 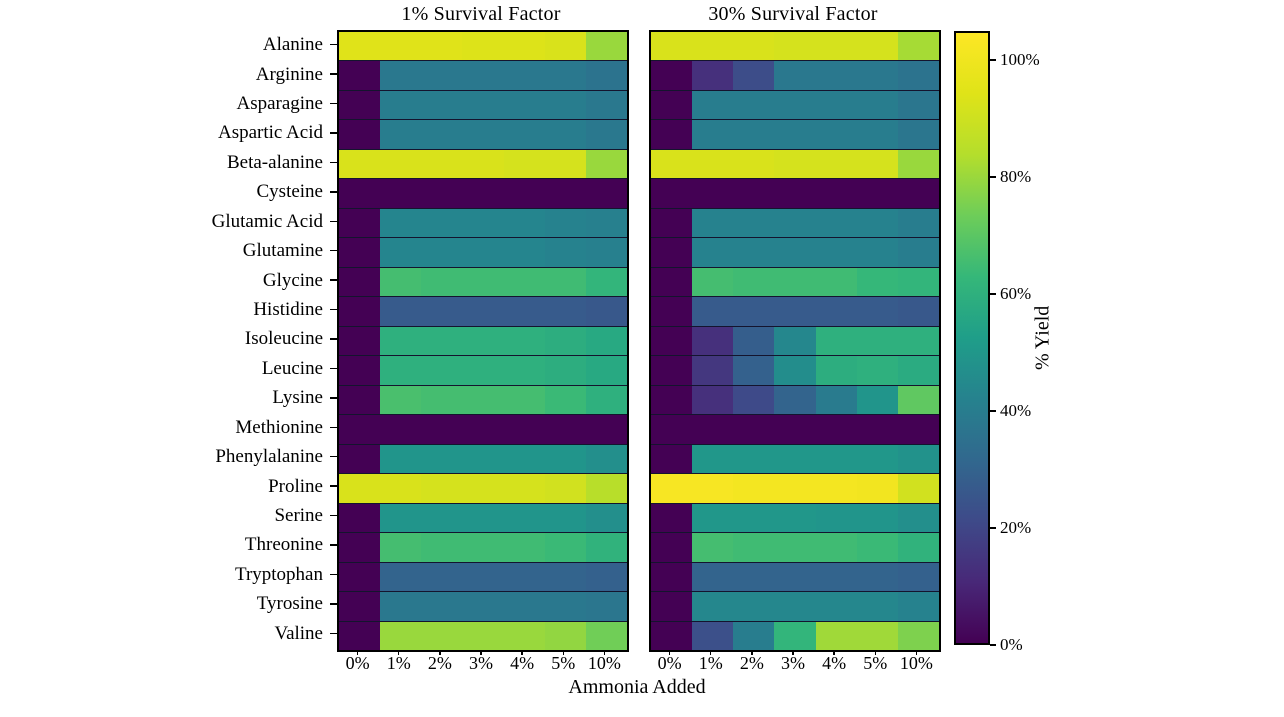 I want to click on cell-proline-2pct, so click(x=754, y=488).